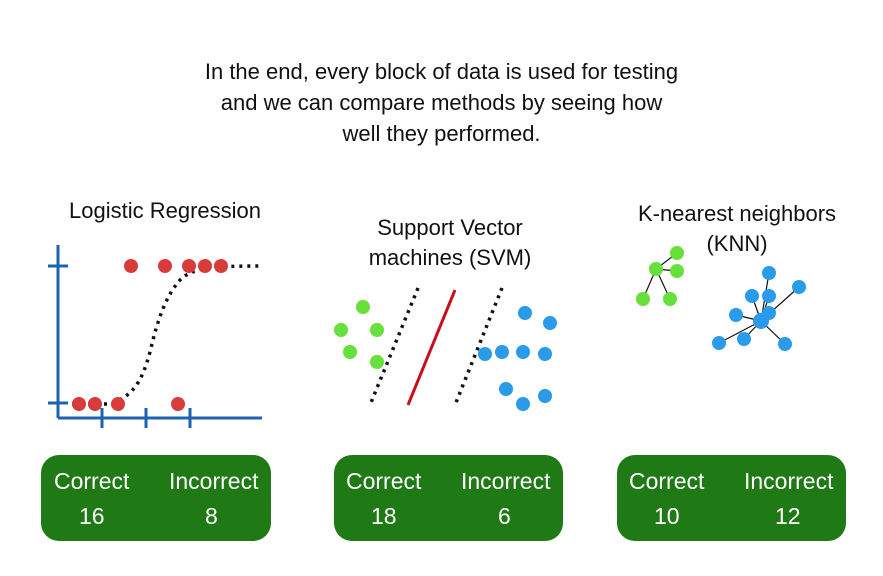  Describe the element at coordinates (450, 243) in the screenshot. I see `svm-title: Support Vector machines (SVM)` at that location.